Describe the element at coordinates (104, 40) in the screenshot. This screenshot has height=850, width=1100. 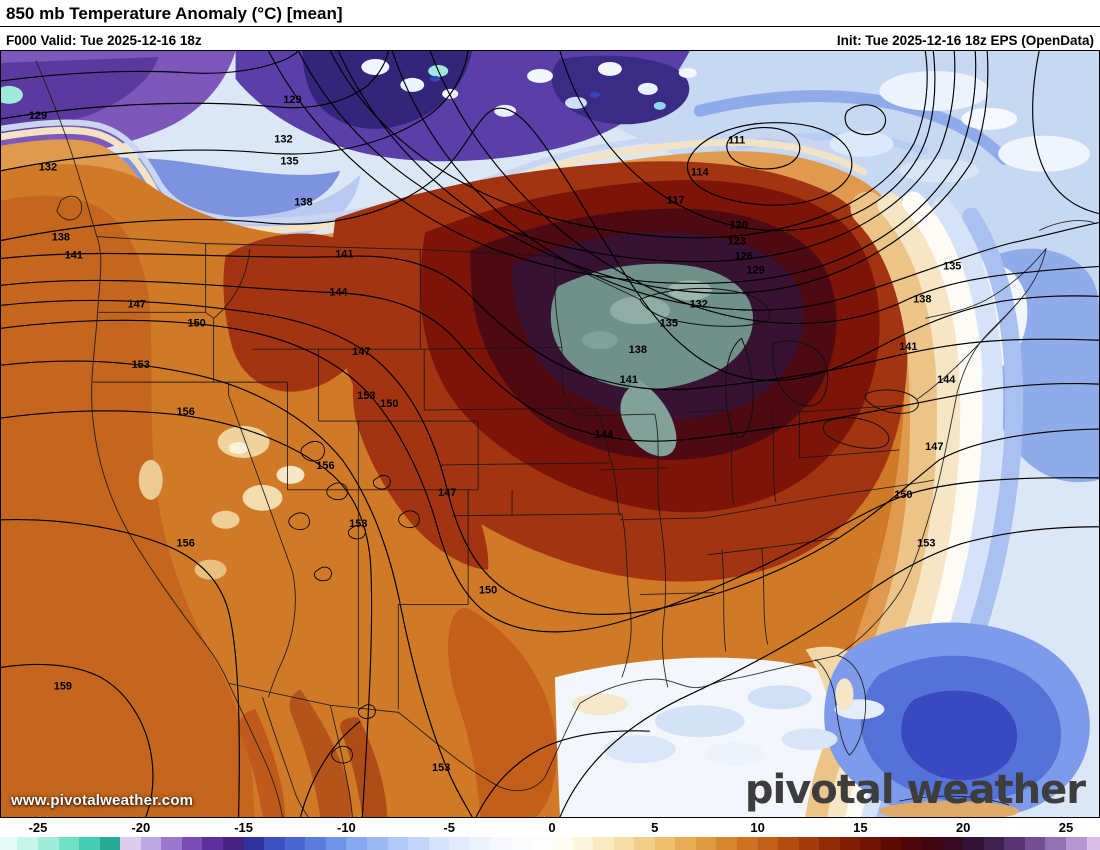
I see `valid-time-label: F000 Valid: Tue 2025-12-16 18z` at that location.